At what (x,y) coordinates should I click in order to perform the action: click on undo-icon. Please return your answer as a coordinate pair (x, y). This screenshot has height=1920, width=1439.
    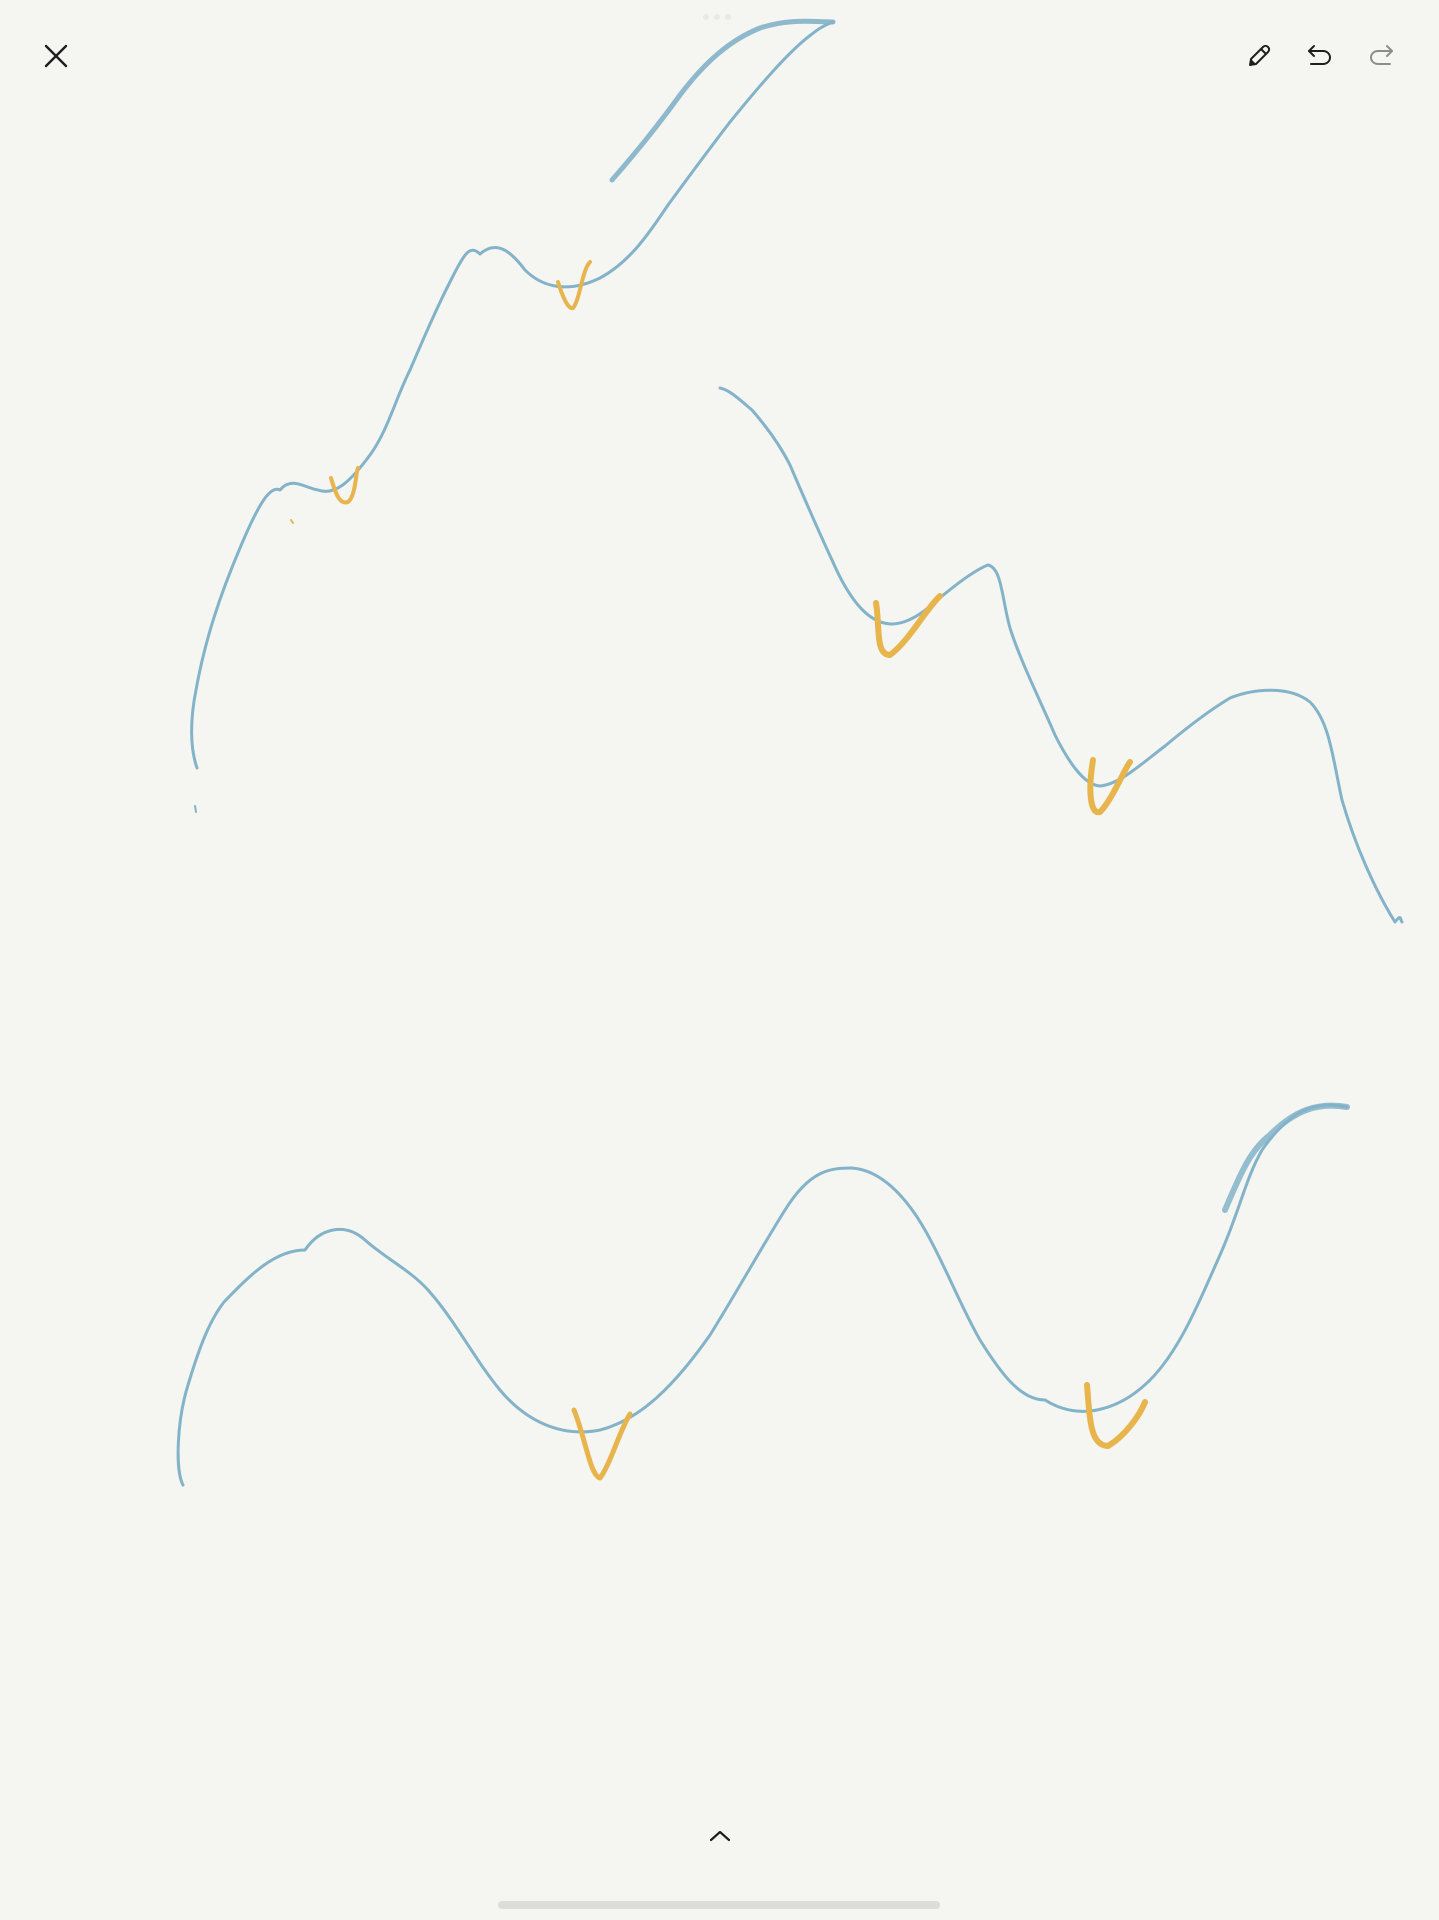
    Looking at the image, I should click on (1320, 55).